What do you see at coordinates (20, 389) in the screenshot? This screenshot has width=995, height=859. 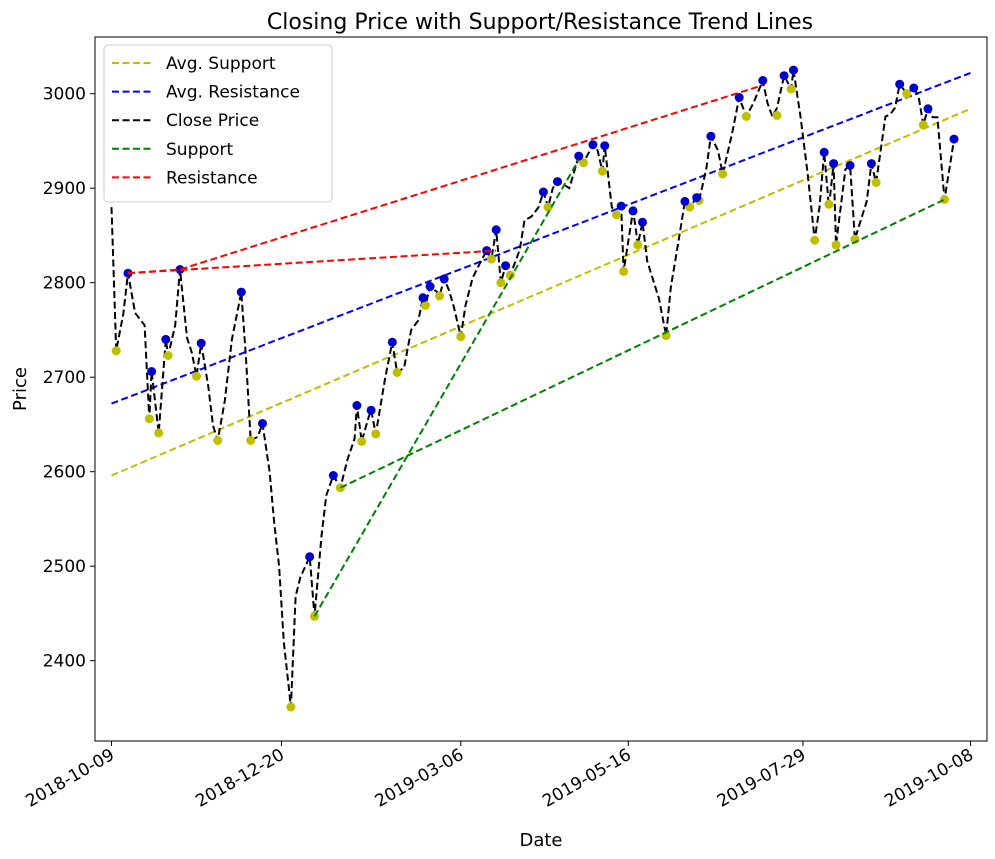 I see `y-axis-label: Price` at bounding box center [20, 389].